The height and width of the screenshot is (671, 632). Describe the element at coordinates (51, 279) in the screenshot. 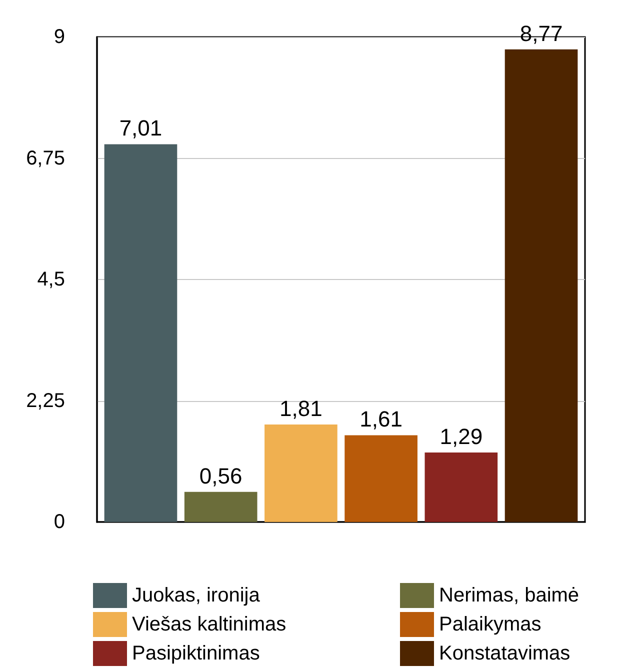

I see `y-tick-label: 4,5` at that location.